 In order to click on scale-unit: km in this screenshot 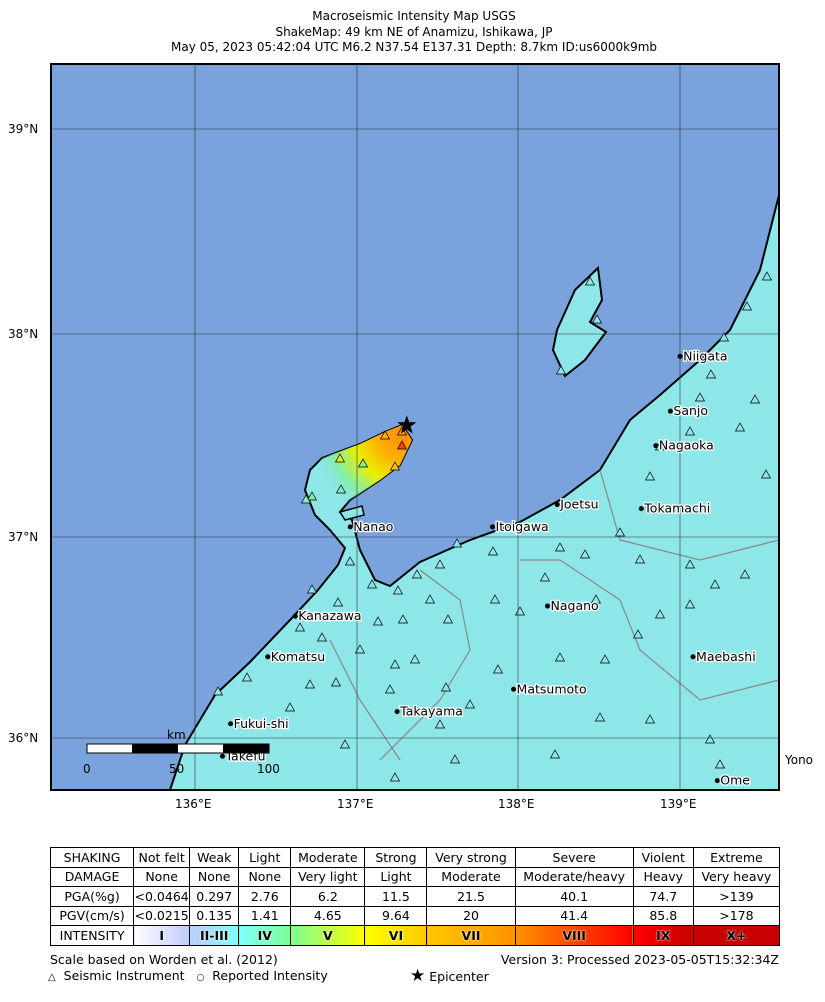, I will do `click(176, 735)`.